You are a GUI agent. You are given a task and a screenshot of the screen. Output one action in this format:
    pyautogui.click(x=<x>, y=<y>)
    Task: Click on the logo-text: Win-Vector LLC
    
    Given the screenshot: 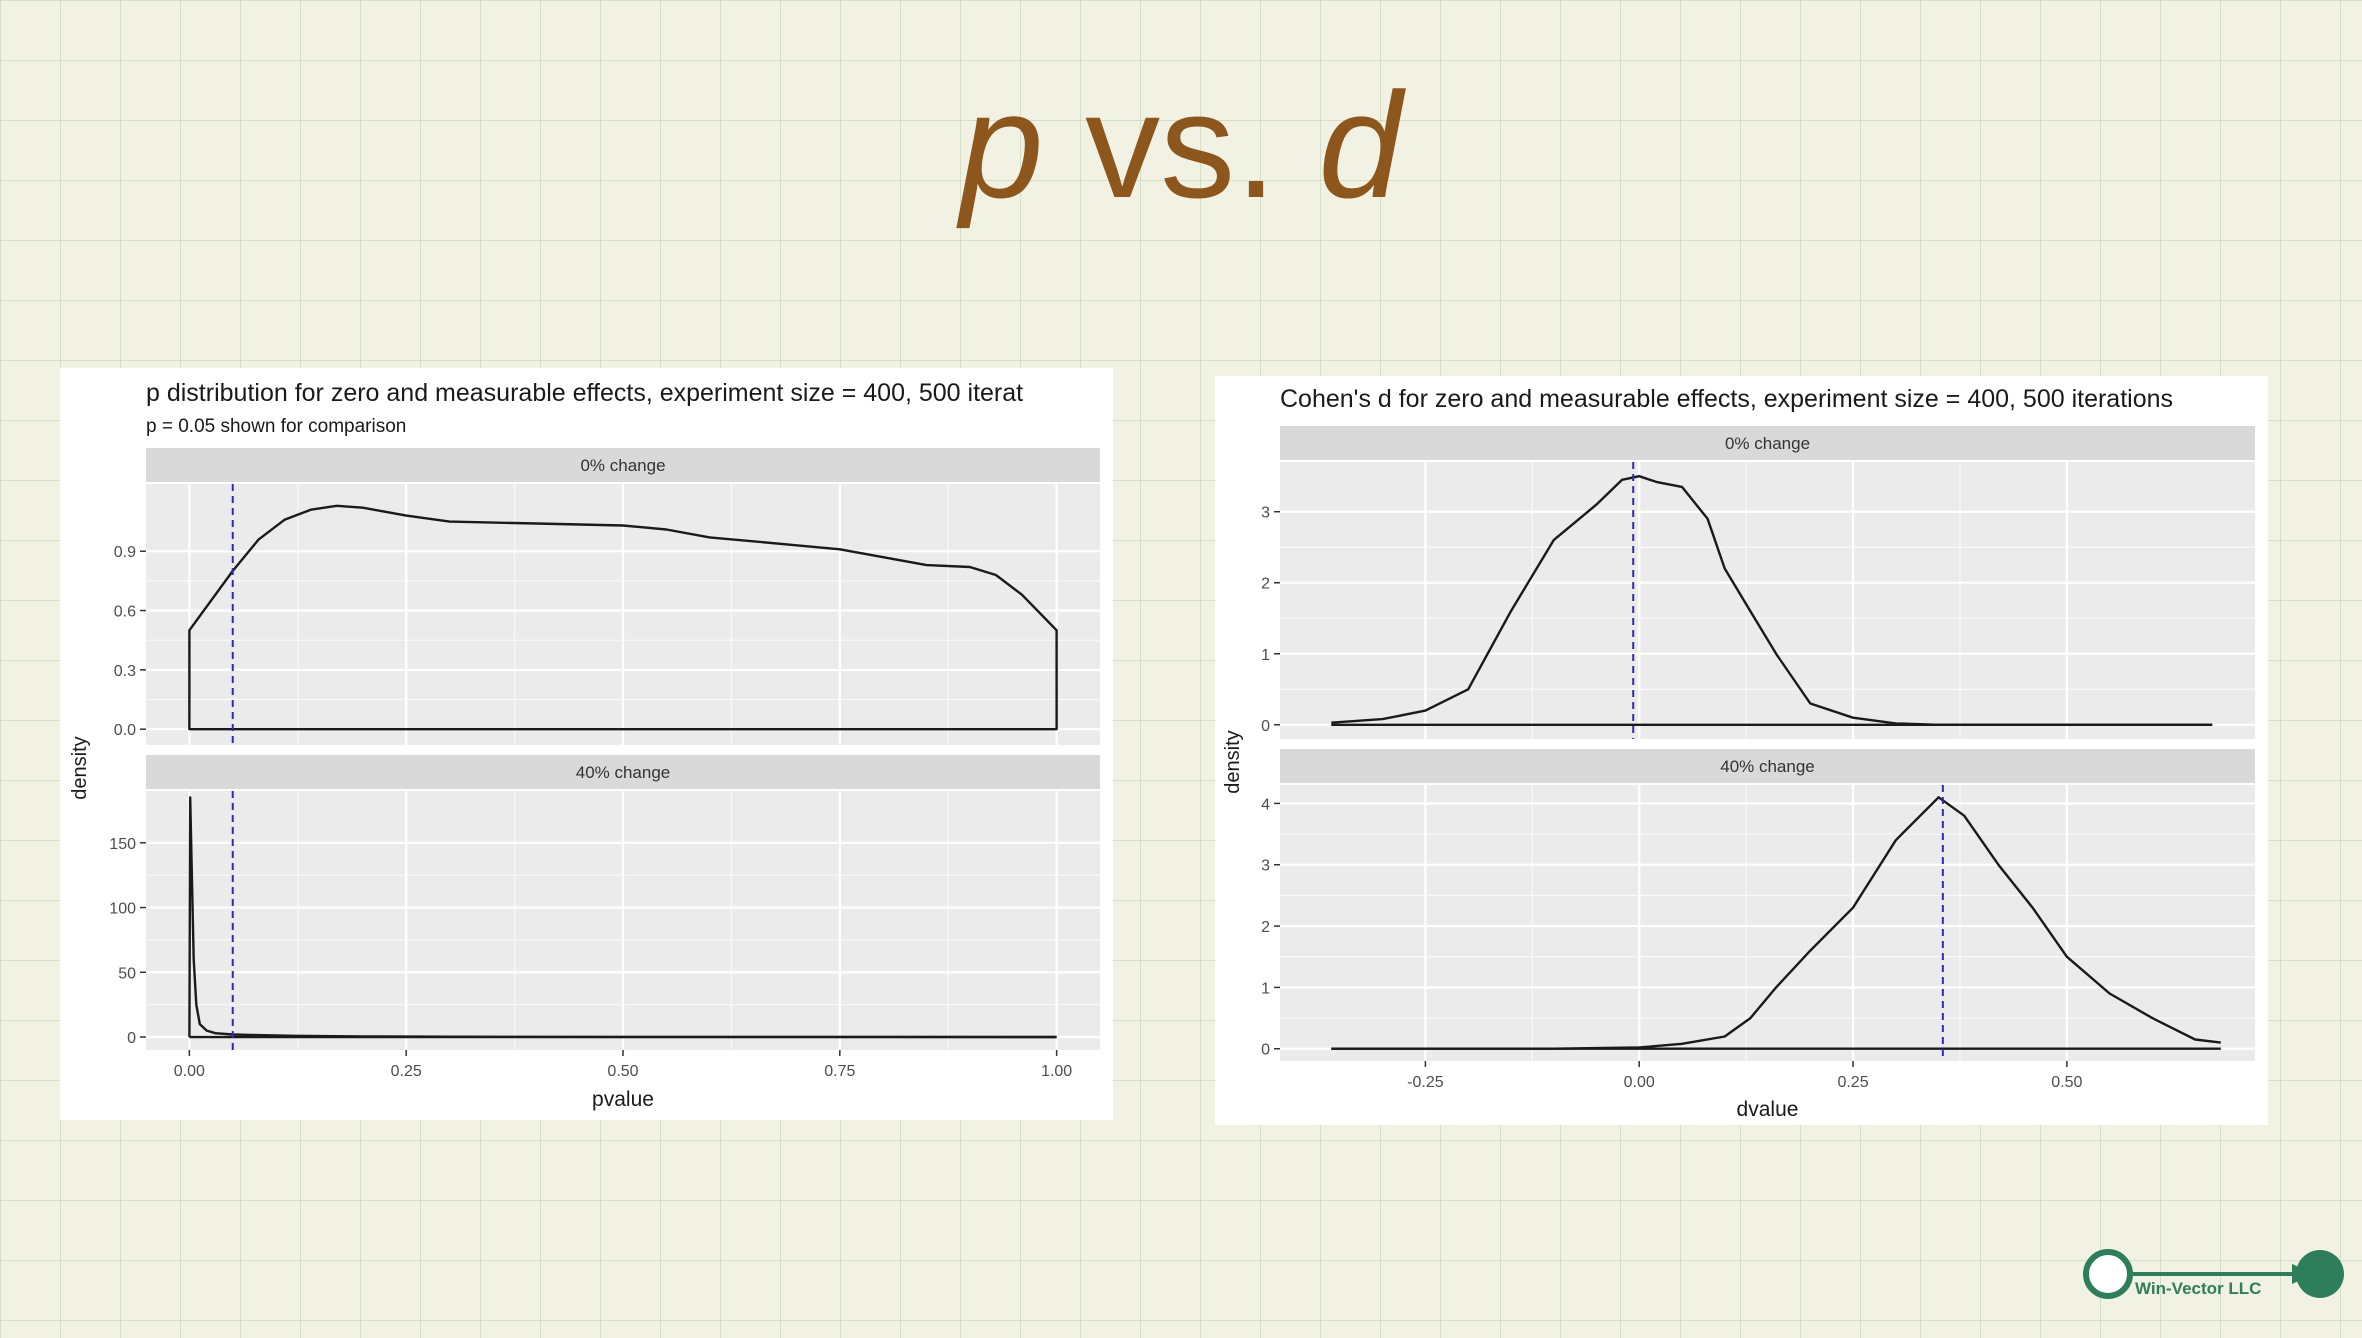 What is the action you would take?
    pyautogui.click(x=2198, y=1288)
    